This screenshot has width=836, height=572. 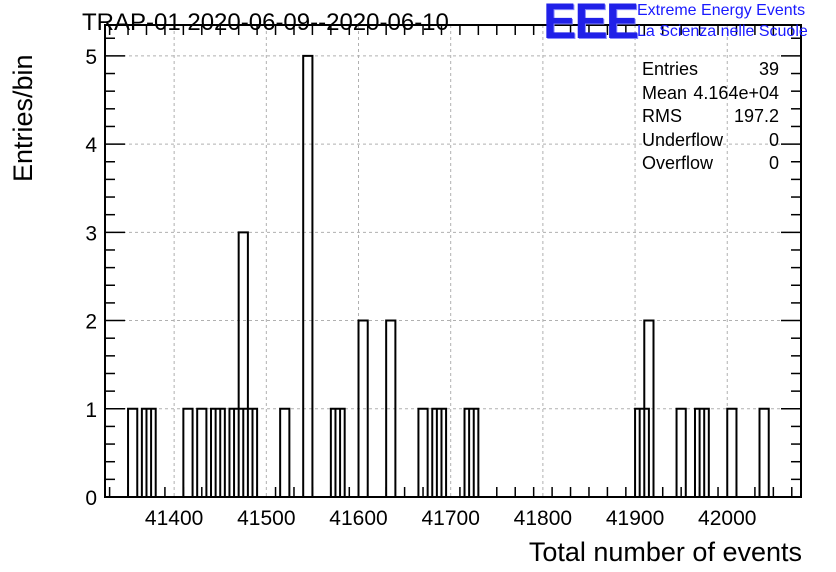 What do you see at coordinates (670, 69) in the screenshot?
I see `stat-key: Entries` at bounding box center [670, 69].